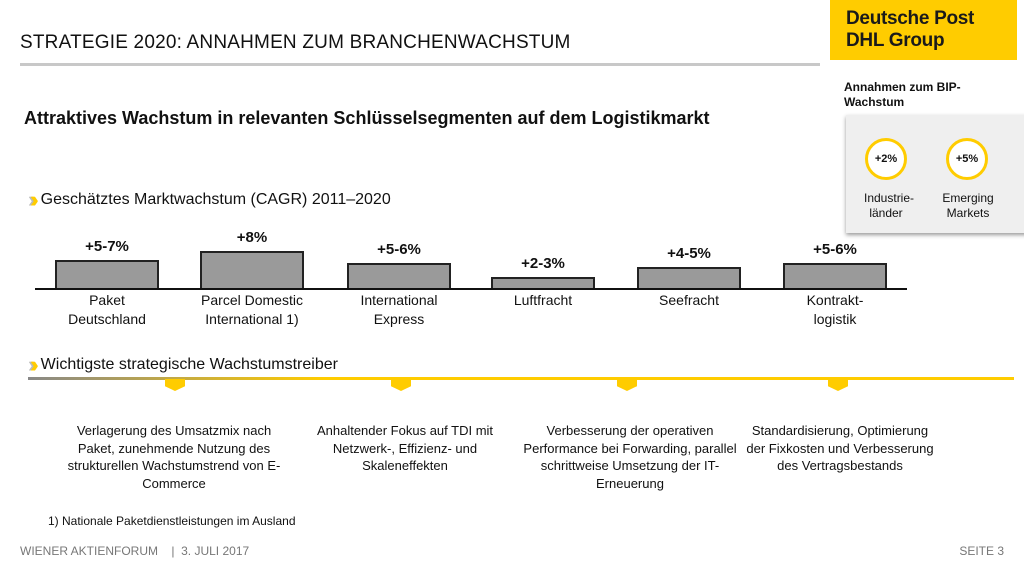  Describe the element at coordinates (189, 364) in the screenshot. I see `drivers-title: Wichtigste strategische Wachstumstreiber` at that location.